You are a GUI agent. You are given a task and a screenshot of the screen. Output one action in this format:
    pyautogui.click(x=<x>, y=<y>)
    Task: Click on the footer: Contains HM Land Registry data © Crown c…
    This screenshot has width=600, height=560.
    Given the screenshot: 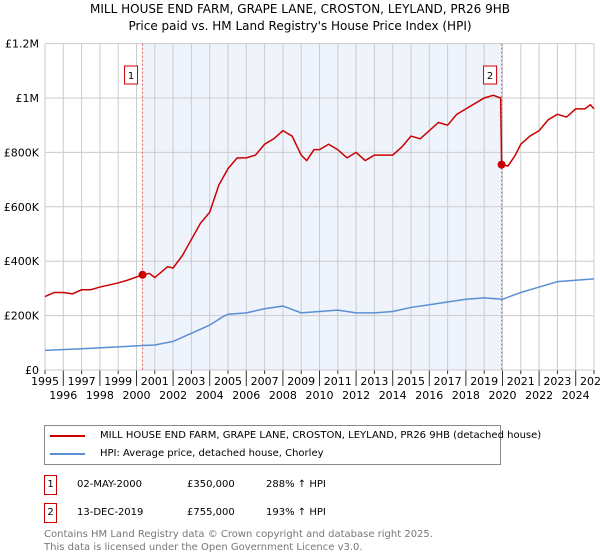 What is the action you would take?
    pyautogui.click(x=238, y=541)
    